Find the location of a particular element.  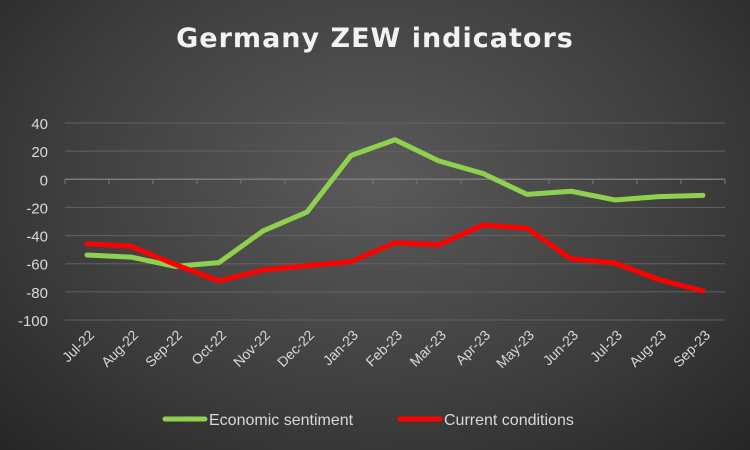

y-tick-label: -60 is located at coordinates (37, 265).